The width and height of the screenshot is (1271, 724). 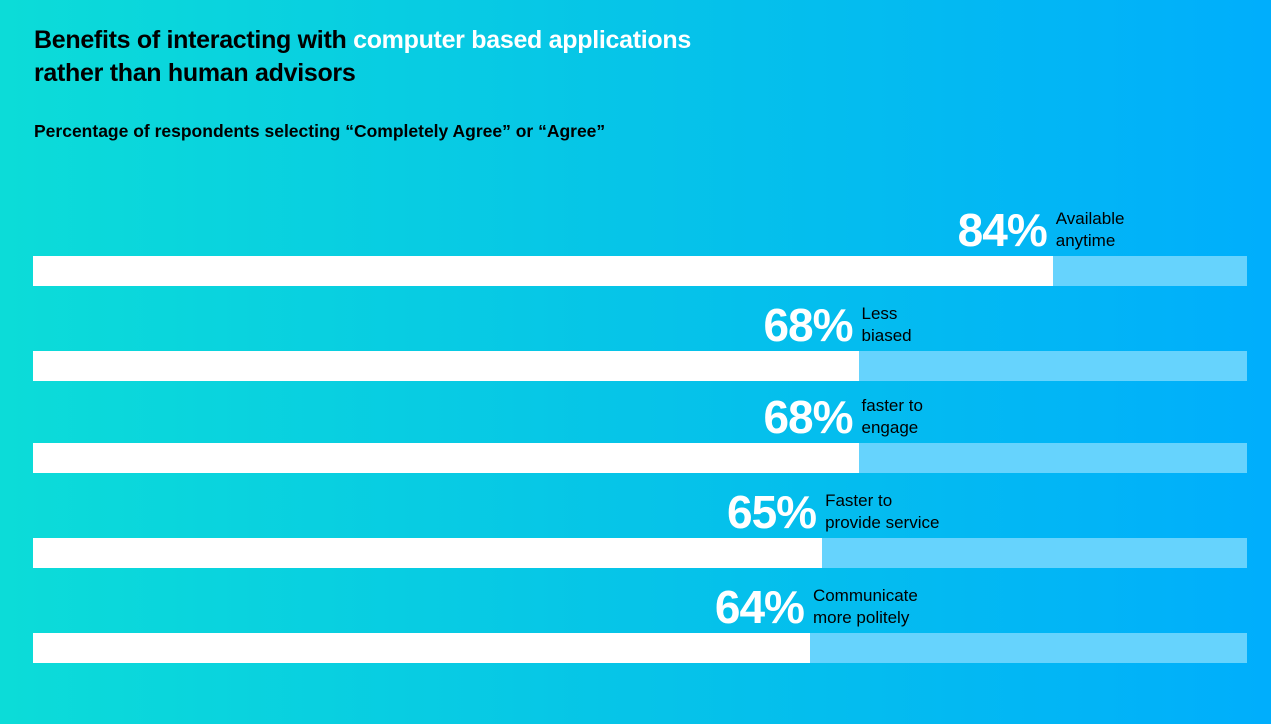 I want to click on title-prefix: Benefits of interacting with, so click(x=194, y=40).